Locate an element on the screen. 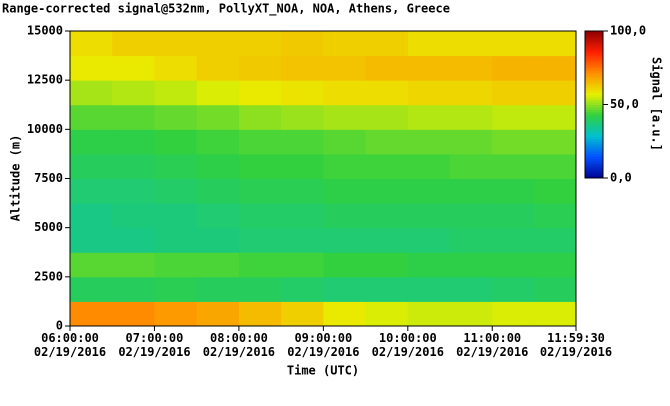 Image resolution: width=670 pixels, height=406 pixels. x-tick-label-line: 06:00:00 is located at coordinates (70, 338).